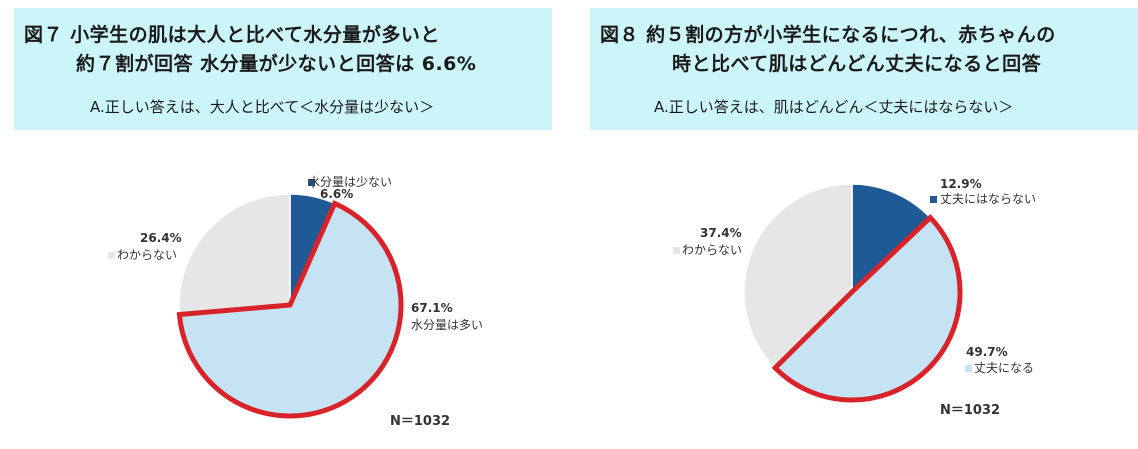  Describe the element at coordinates (276, 64) in the screenshot. I see `figure-title-line2: 約７割が回答 水分量が少ないと回答は 6.6%` at that location.